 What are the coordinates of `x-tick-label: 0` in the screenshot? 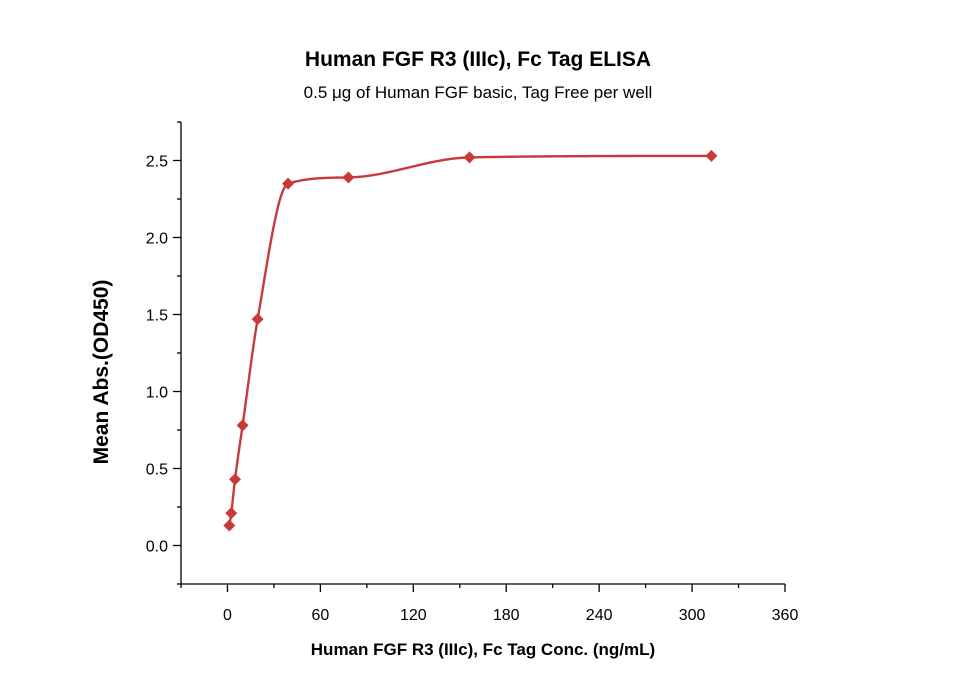 It's located at (227, 615).